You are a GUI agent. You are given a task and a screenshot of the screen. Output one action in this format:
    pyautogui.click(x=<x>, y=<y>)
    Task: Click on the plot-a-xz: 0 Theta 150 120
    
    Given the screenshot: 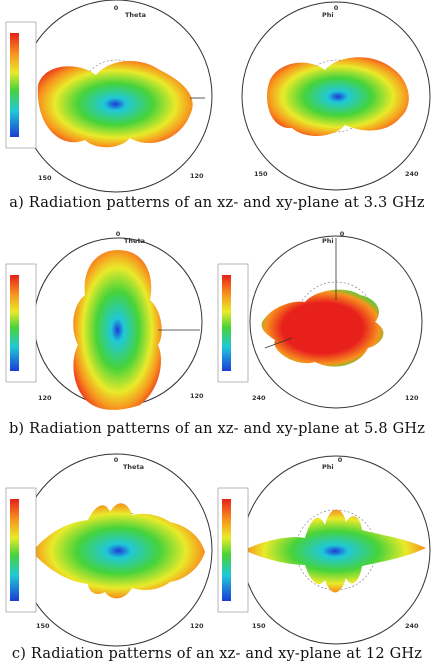 What is the action you would take?
    pyautogui.click(x=109, y=96)
    